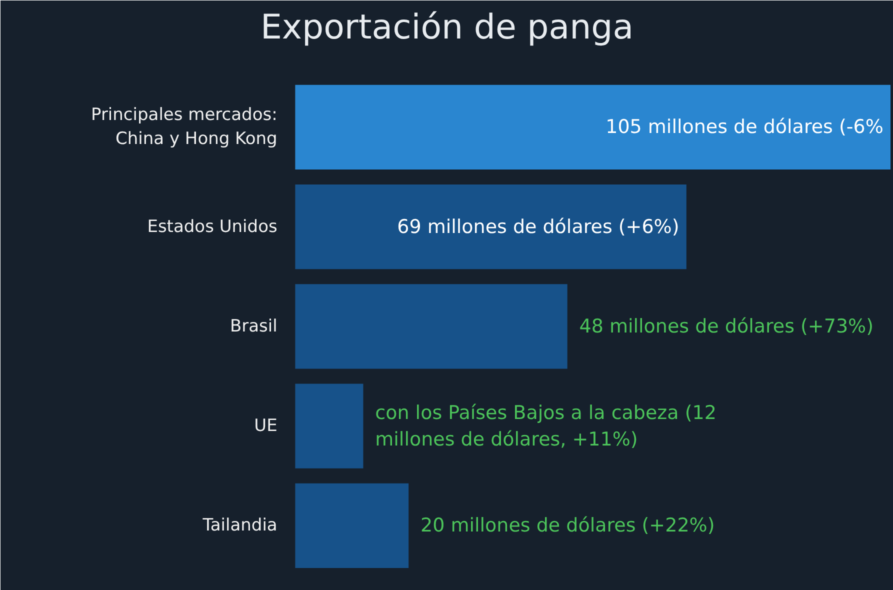 The width and height of the screenshot is (893, 590). What do you see at coordinates (266, 426) in the screenshot?
I see `y-tick-label: UE` at bounding box center [266, 426].